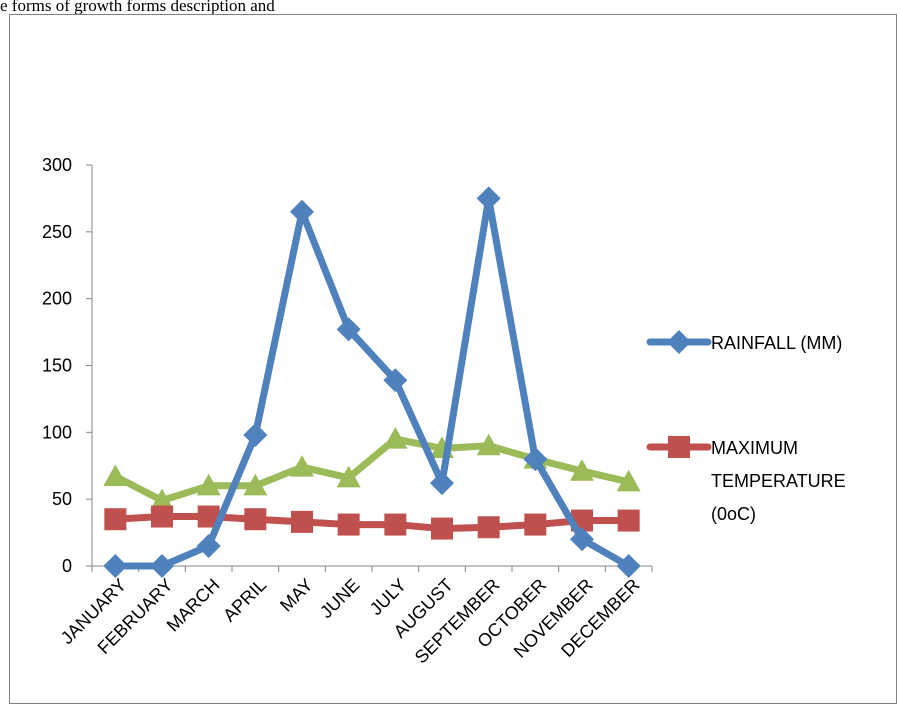 The width and height of the screenshot is (899, 707). I want to click on x-tick-label: APRIL, so click(244, 600).